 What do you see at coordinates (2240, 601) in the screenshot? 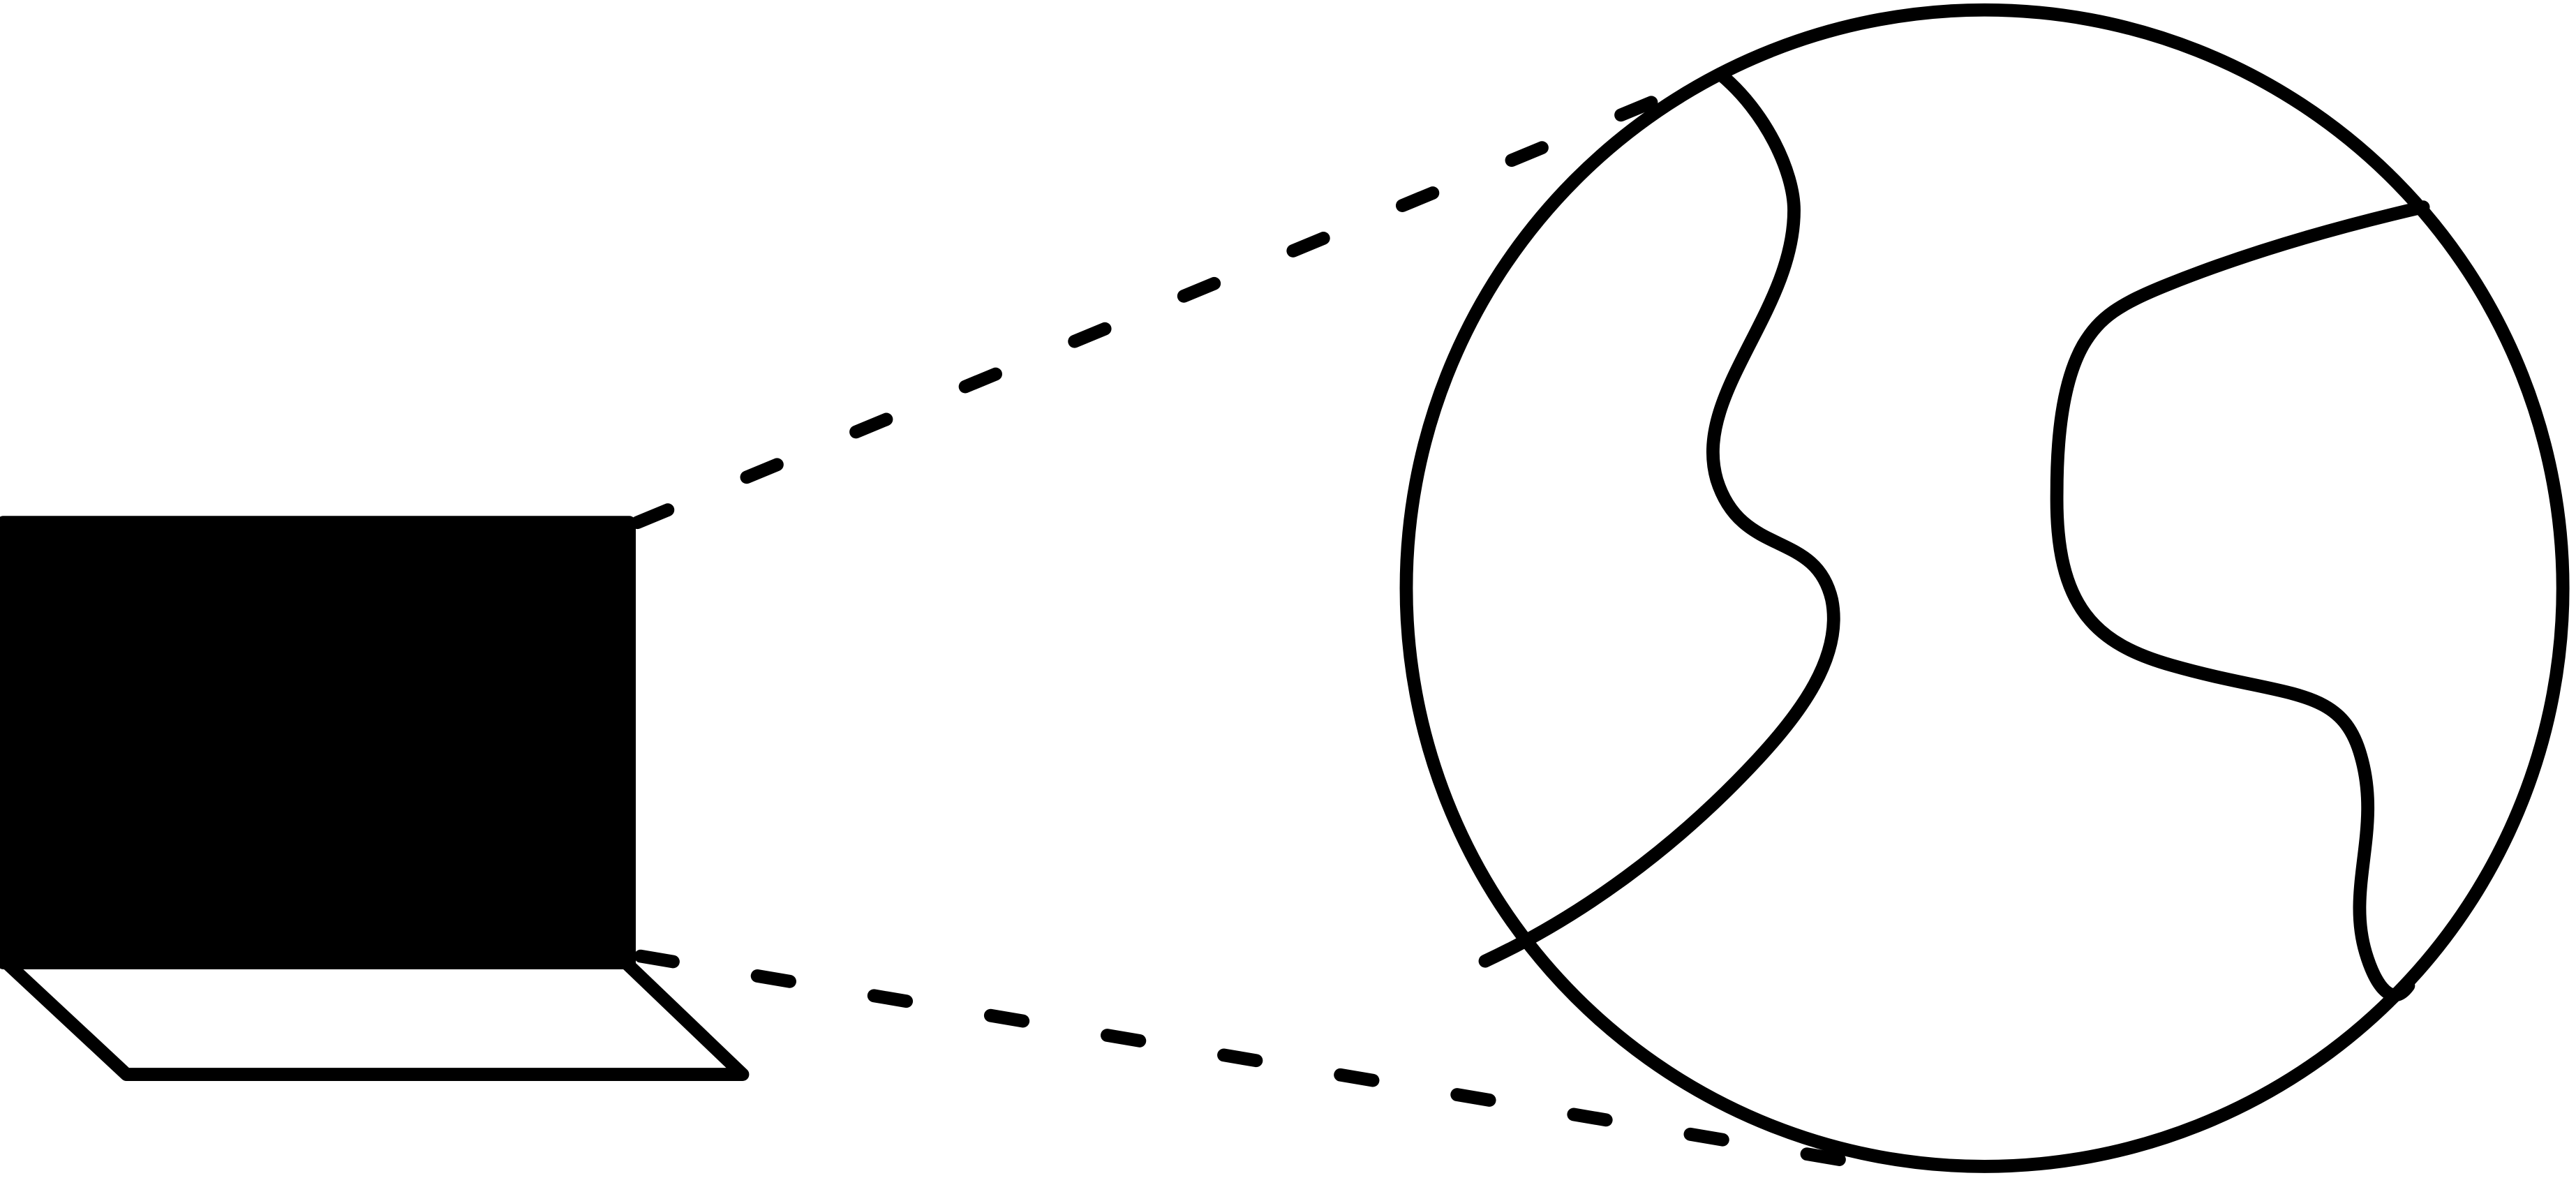
I see `globe-landmass-right` at bounding box center [2240, 601].